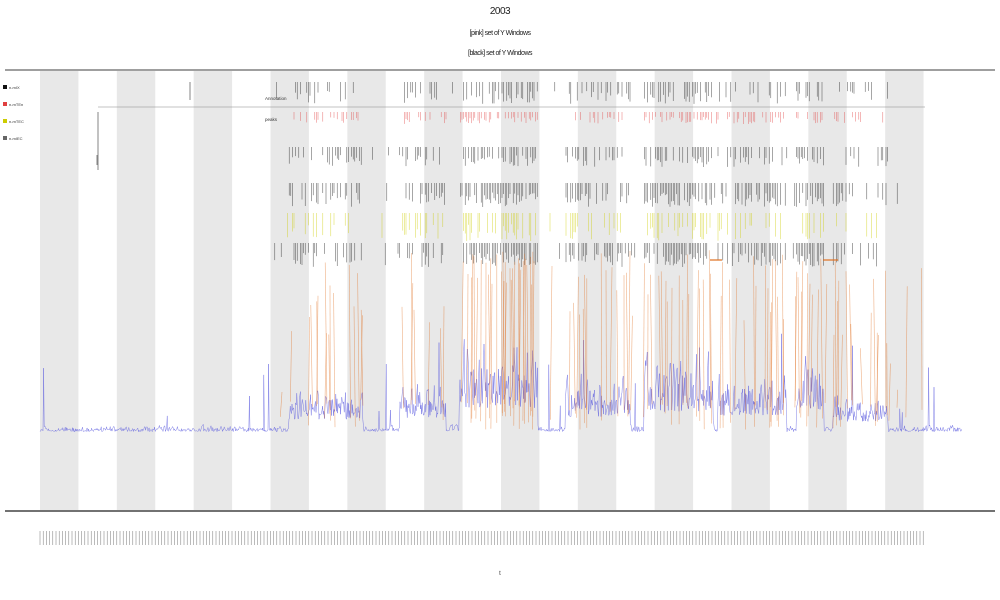 This screenshot has width=1000, height=600. What do you see at coordinates (13, 113) in the screenshot?
I see `legend: n-mIX n-mTEn n-mTEC n-mIEC` at bounding box center [13, 113].